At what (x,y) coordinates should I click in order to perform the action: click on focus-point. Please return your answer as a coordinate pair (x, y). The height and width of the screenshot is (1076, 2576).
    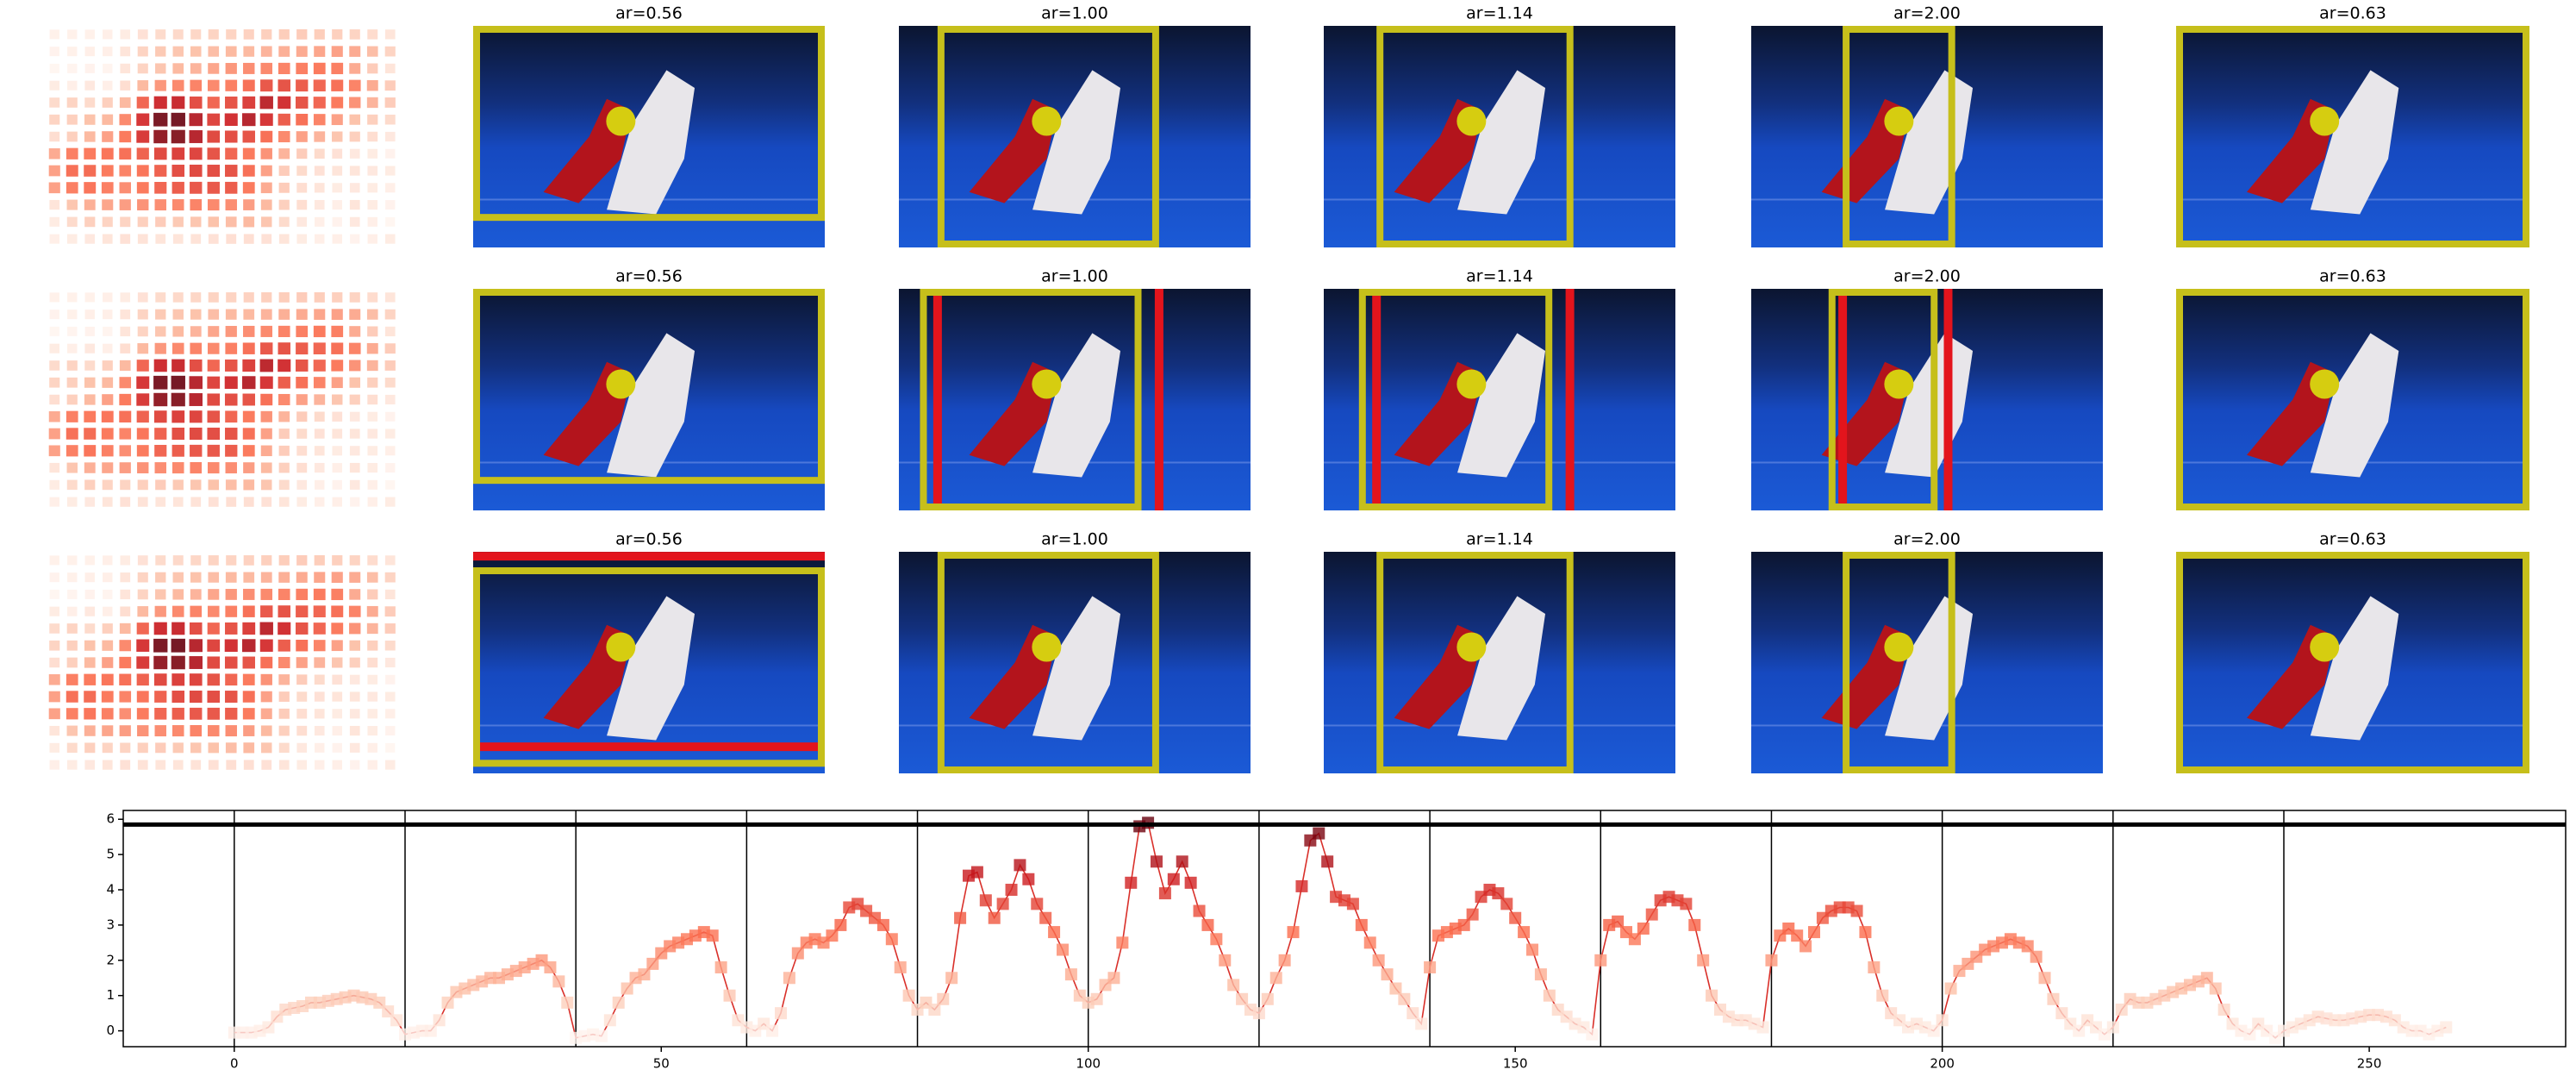
    Looking at the image, I should click on (1899, 647).